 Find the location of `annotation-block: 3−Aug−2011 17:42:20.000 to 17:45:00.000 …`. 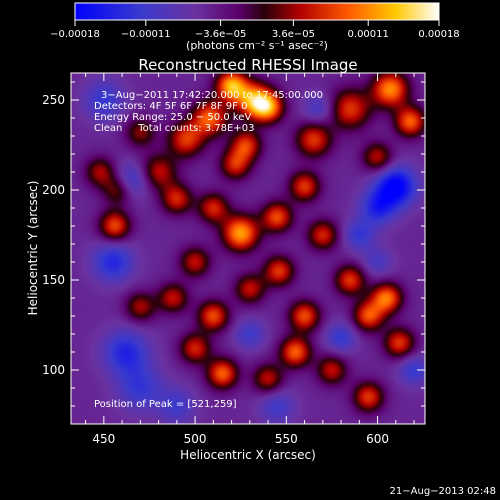

annotation-block: 3−Aug−2011 17:42:20.000 to 17:45:00.000 … is located at coordinates (208, 112).